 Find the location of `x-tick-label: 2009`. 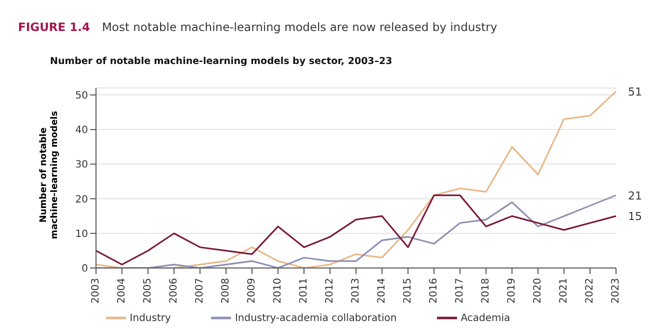

x-tick-label: 2009 is located at coordinates (252, 291).